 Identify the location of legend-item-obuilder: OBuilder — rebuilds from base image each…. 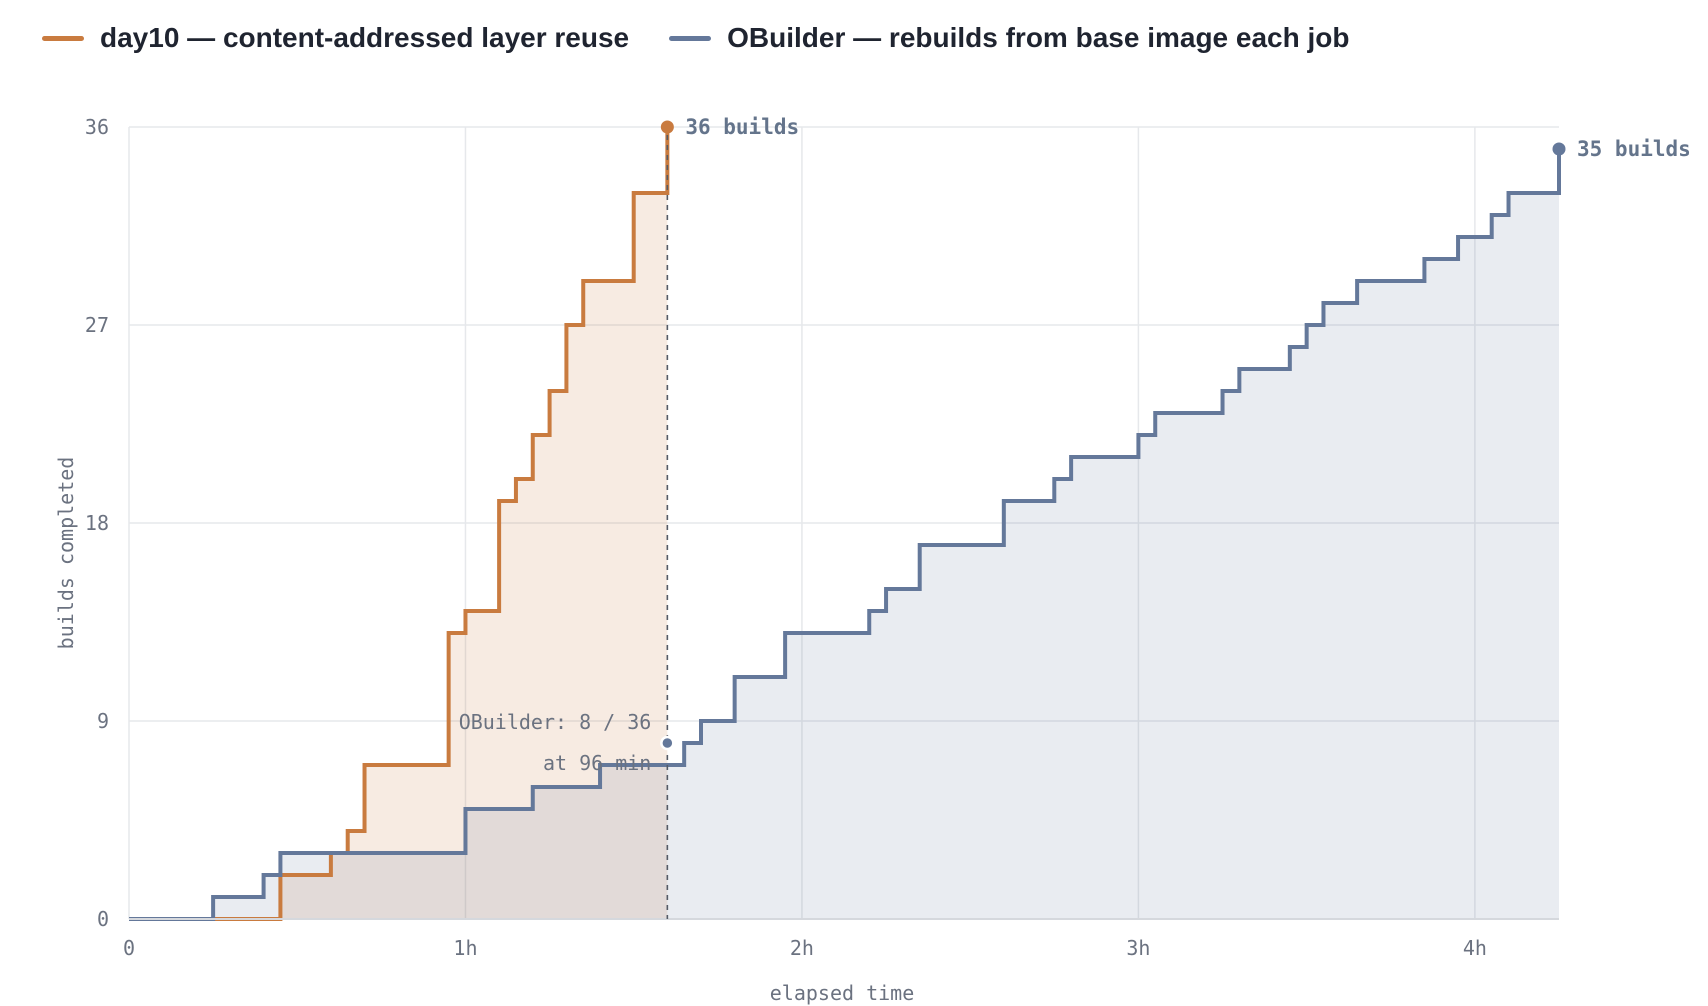
(1009, 38).